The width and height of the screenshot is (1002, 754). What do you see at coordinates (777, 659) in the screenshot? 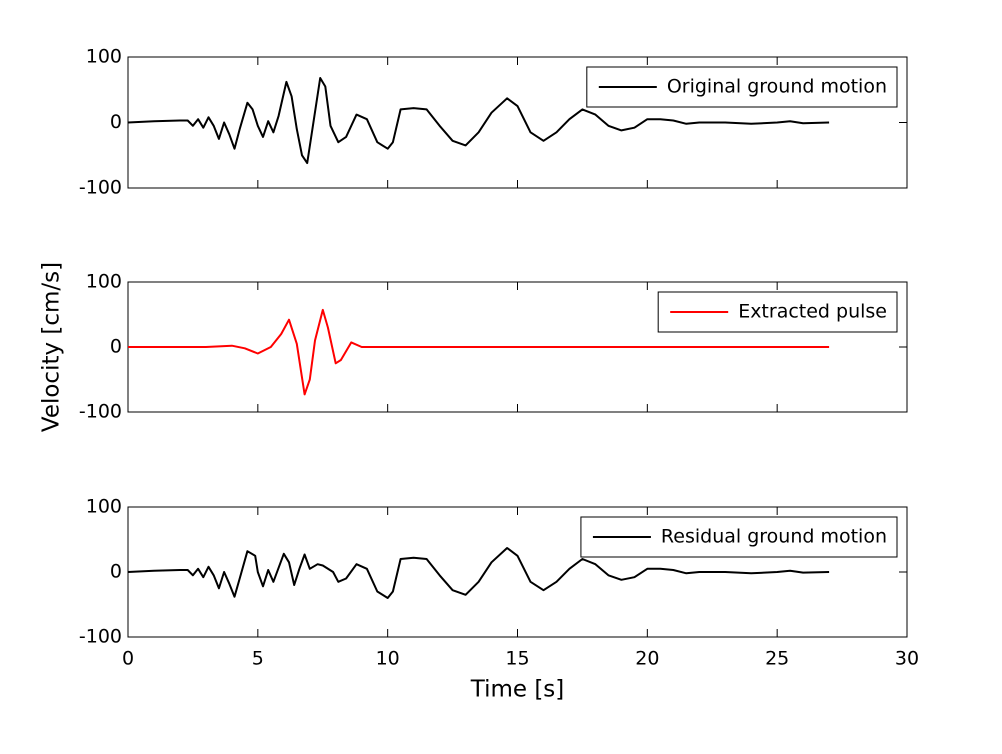
I see `x-tick-label: 25` at bounding box center [777, 659].